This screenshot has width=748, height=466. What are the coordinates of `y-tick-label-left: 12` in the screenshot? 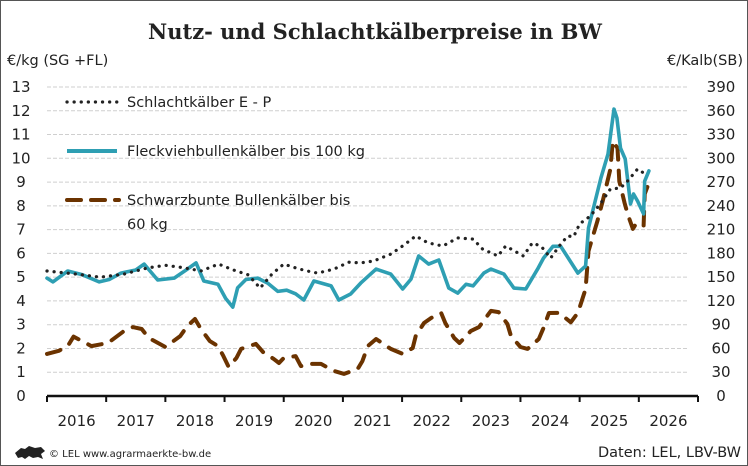 It's located at (20, 111).